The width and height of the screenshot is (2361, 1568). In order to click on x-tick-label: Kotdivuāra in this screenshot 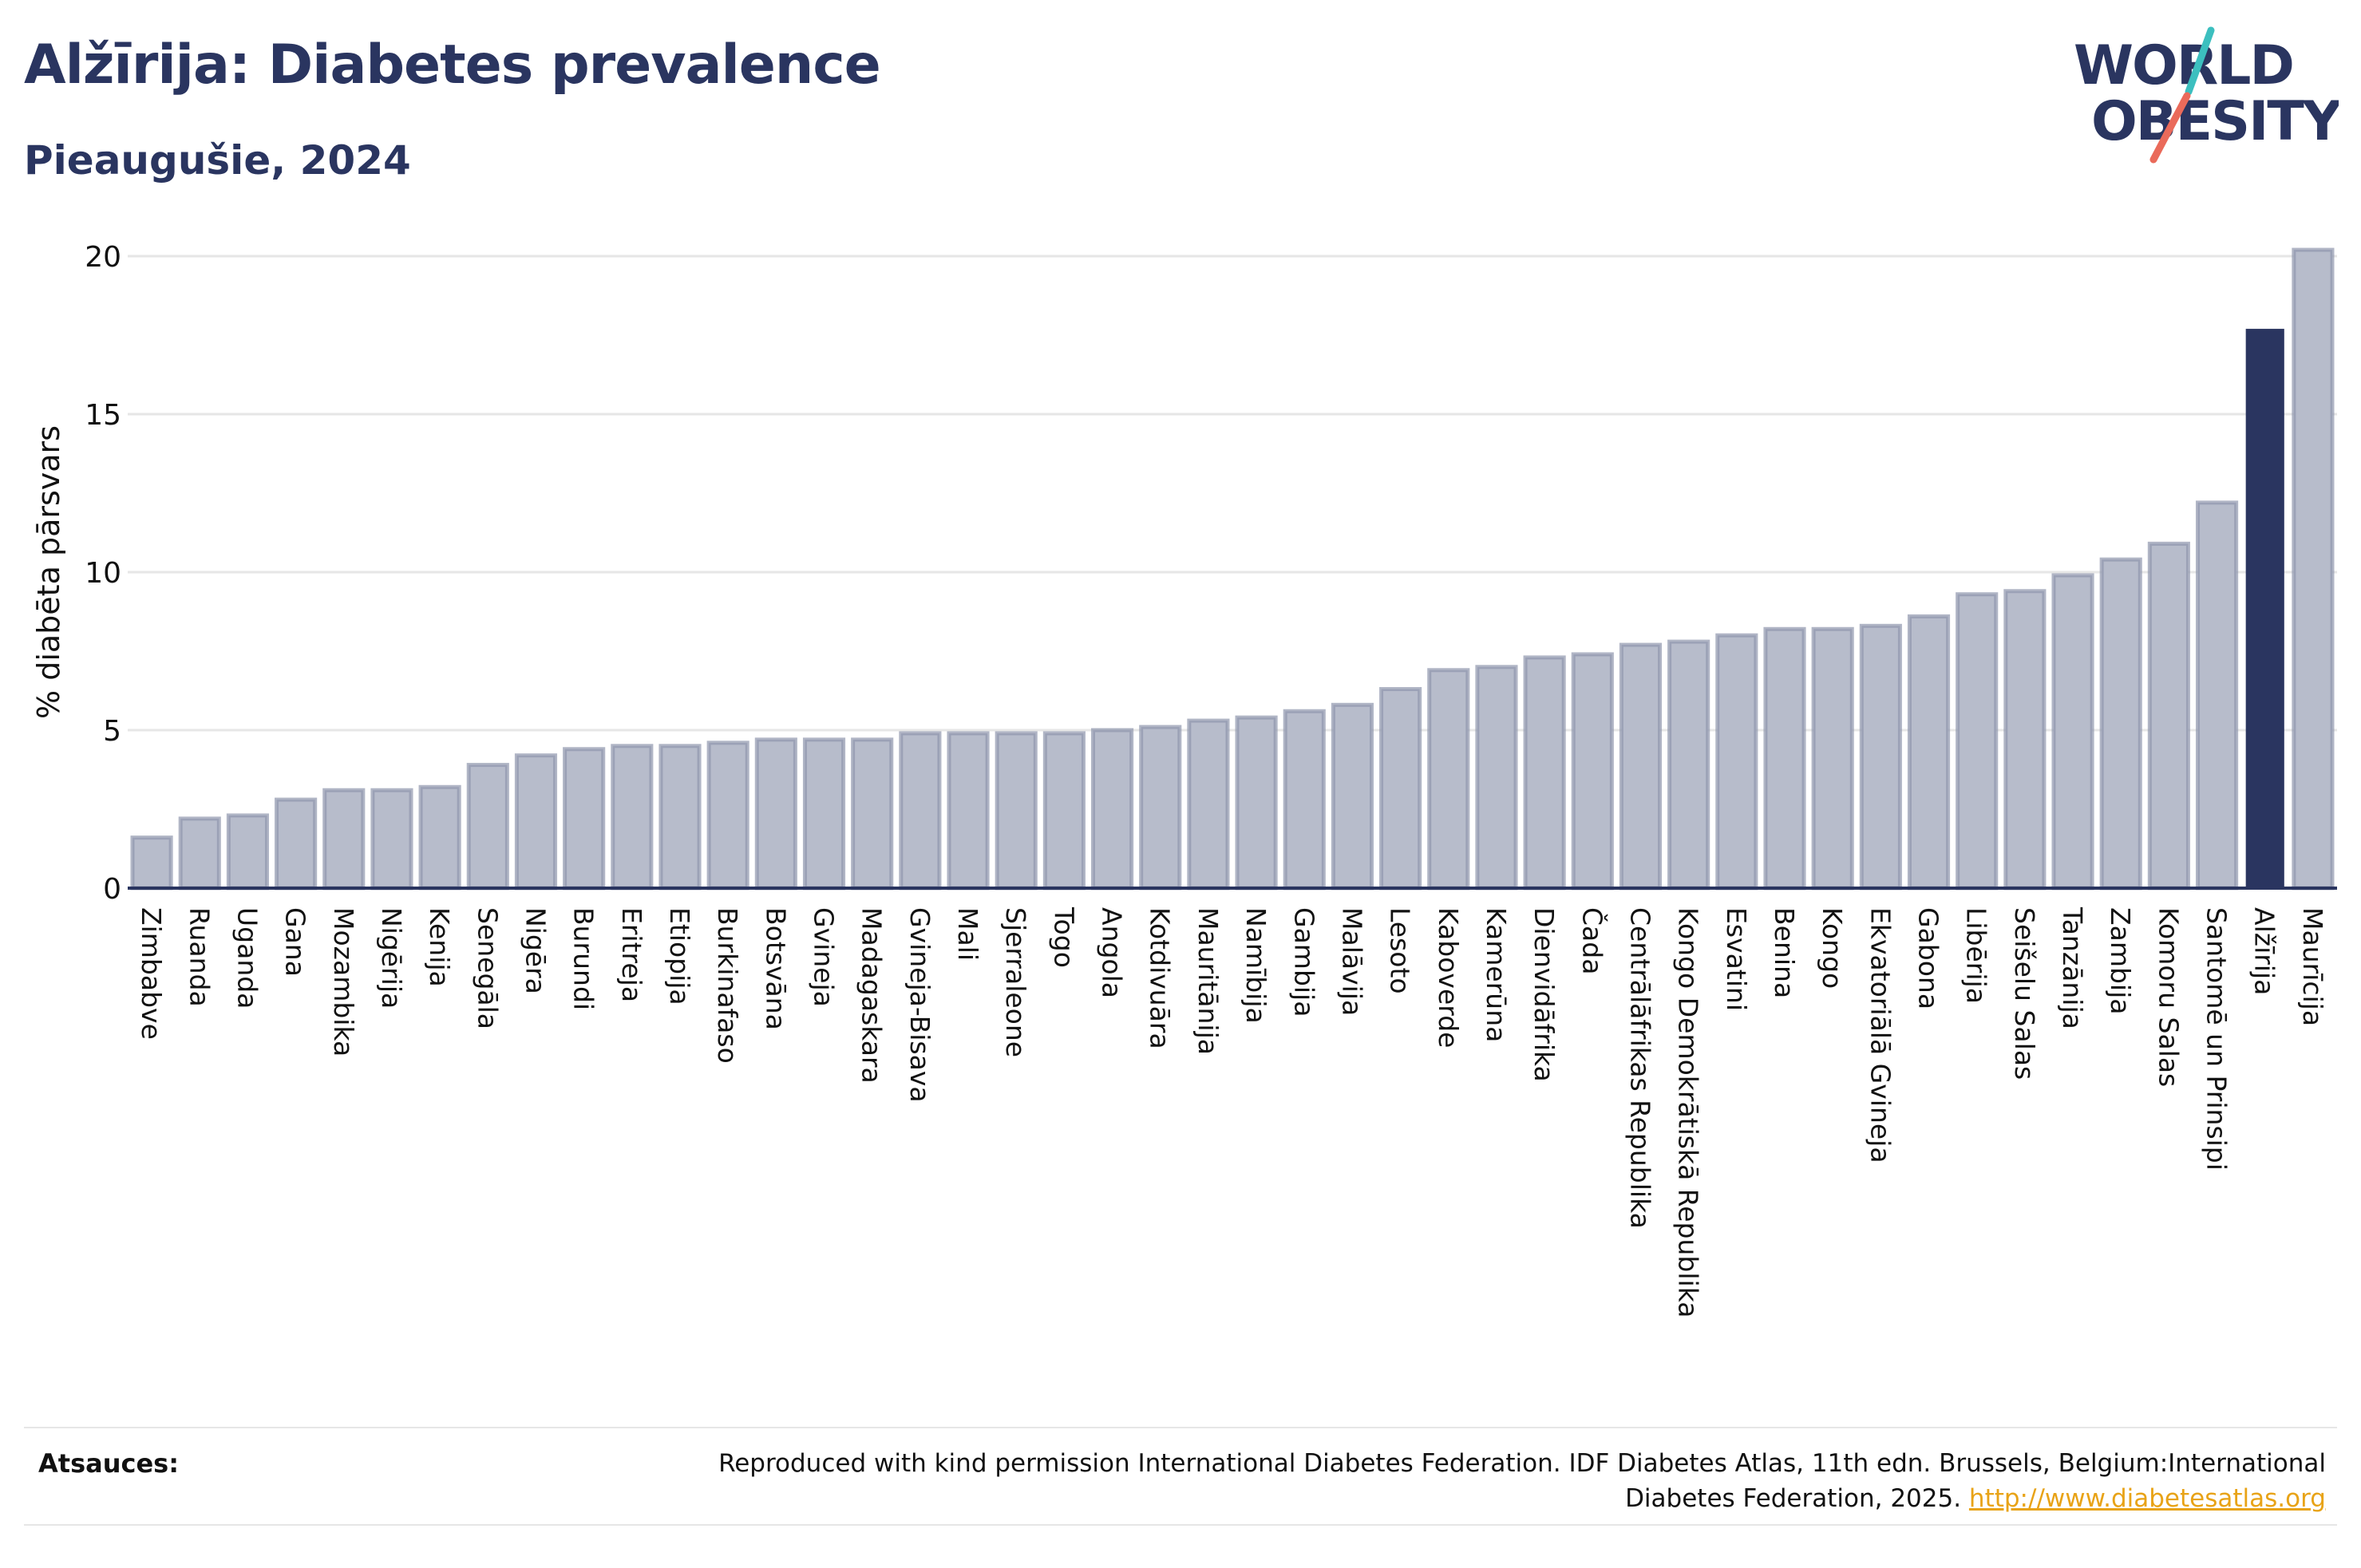, I will do `click(1160, 978)`.